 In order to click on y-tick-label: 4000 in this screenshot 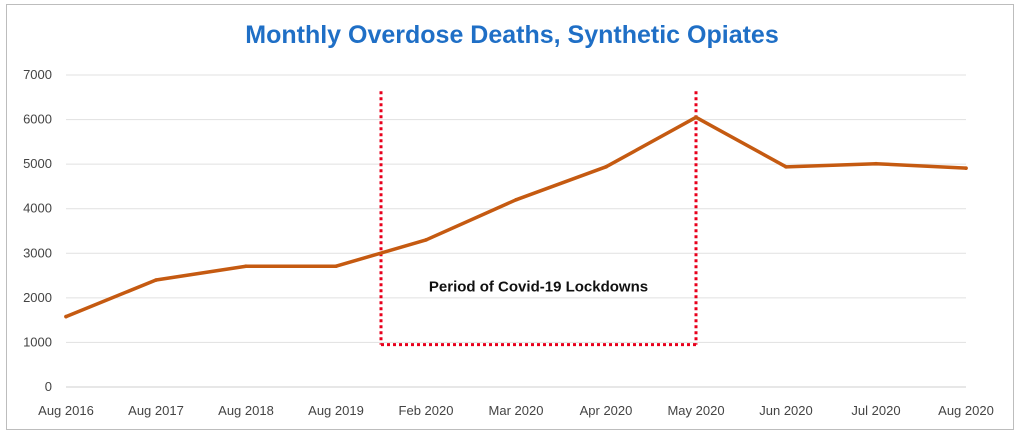, I will do `click(37, 208)`.